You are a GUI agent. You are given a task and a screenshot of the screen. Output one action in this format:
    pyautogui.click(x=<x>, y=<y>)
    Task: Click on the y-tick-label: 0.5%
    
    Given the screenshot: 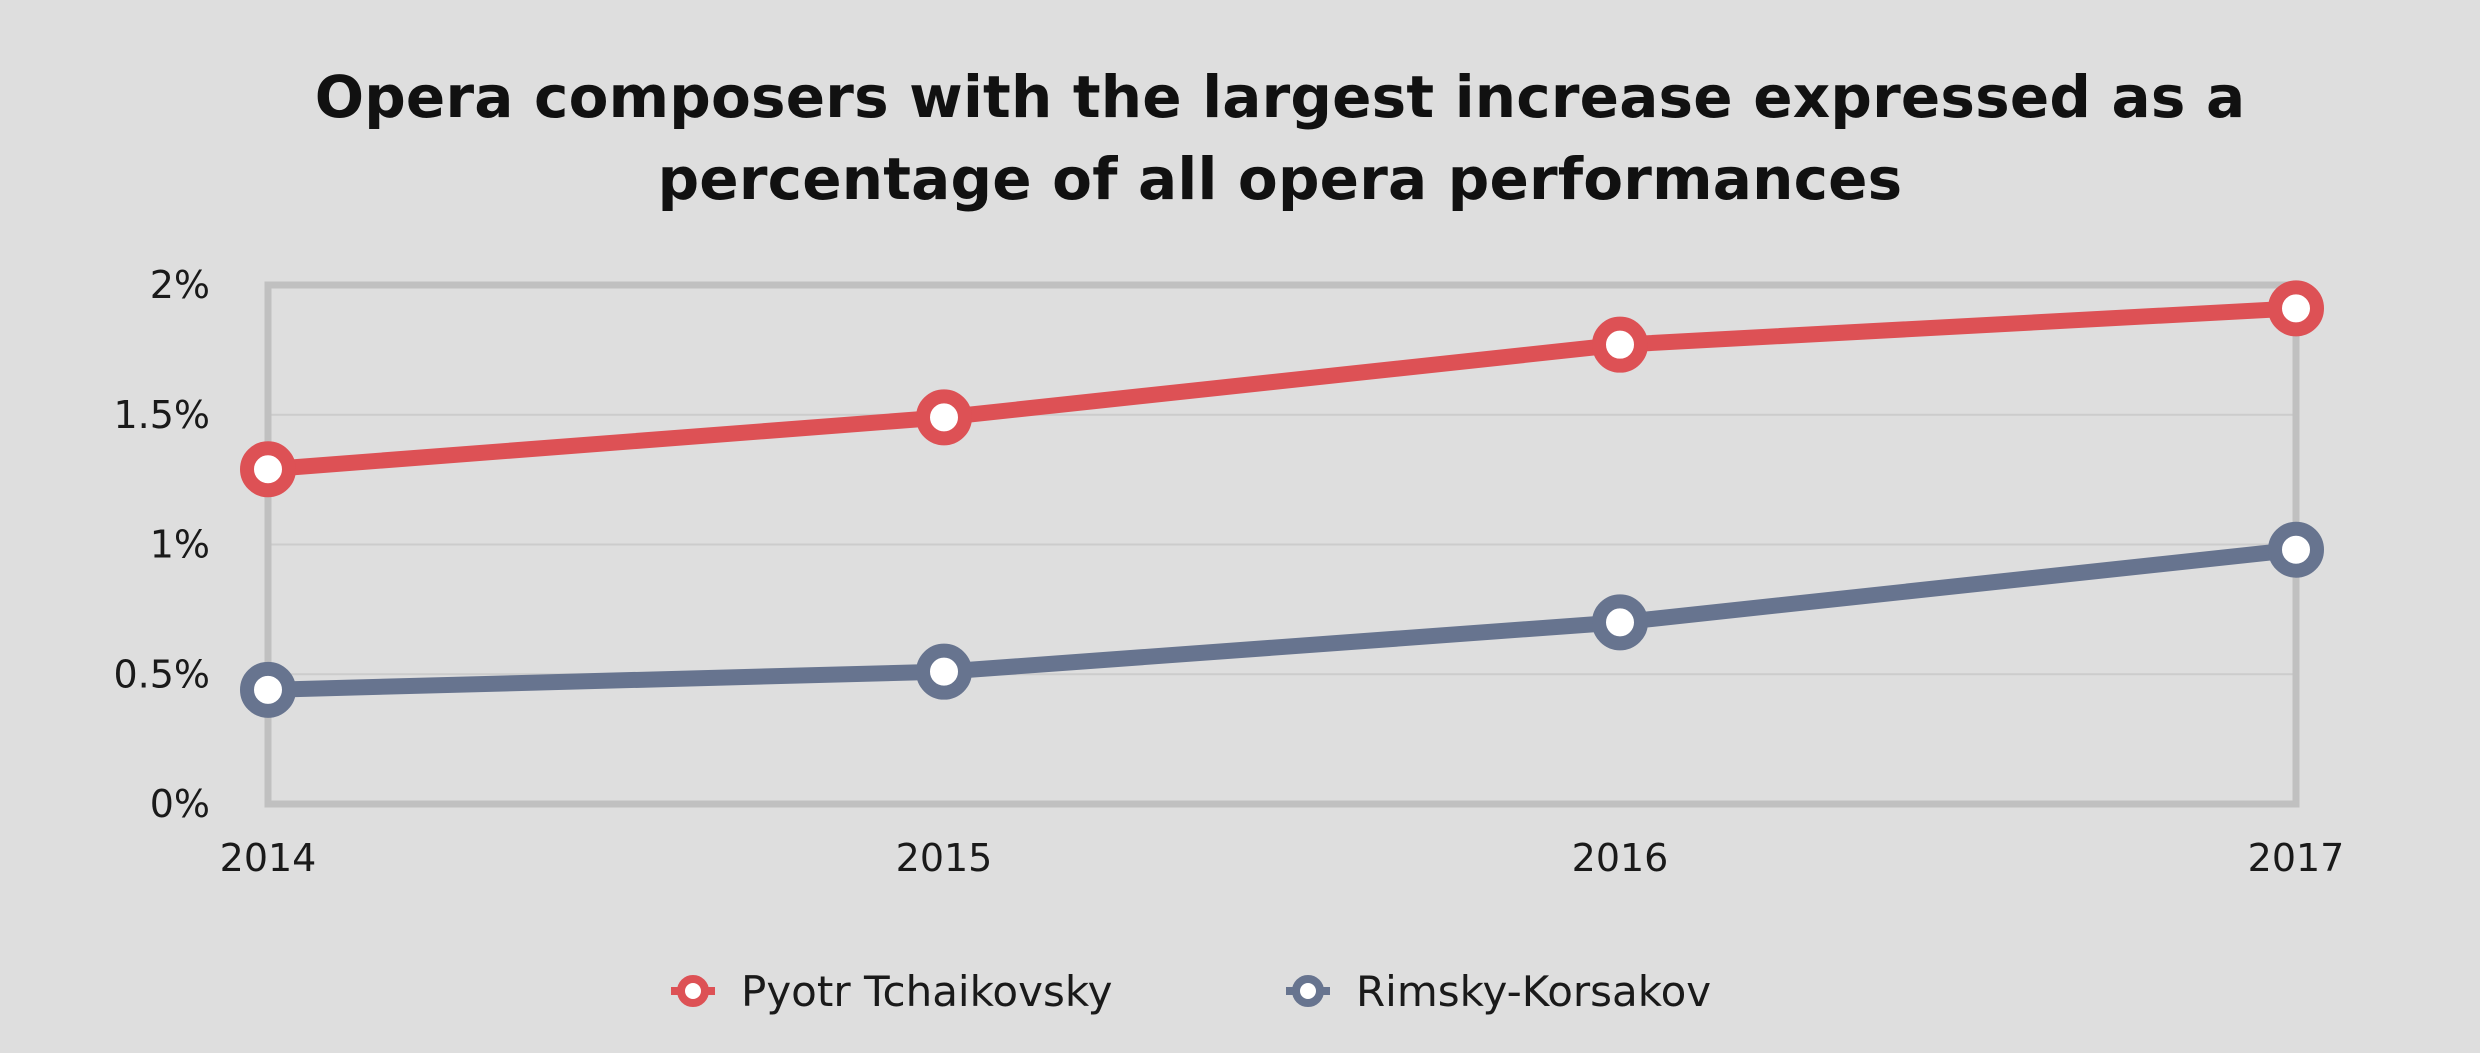 What is the action you would take?
    pyautogui.click(x=161, y=674)
    